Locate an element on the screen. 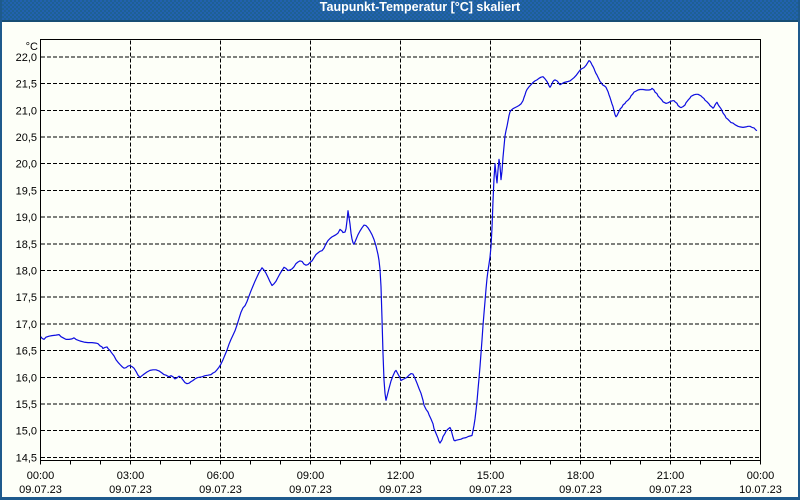 This screenshot has height=500, width=800. svg-text: 20,0 is located at coordinates (26, 165).